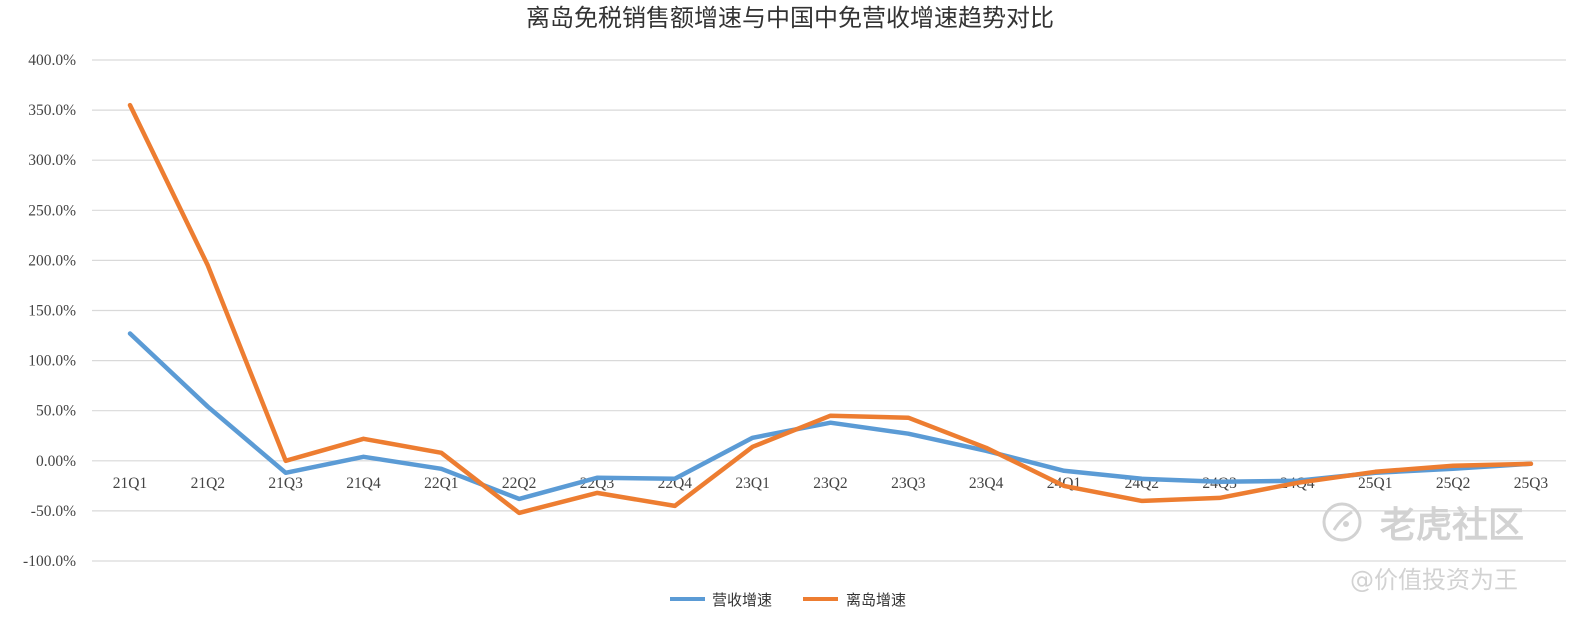 This screenshot has height=624, width=1590. I want to click on x-tick-label: 23Q4, so click(986, 483).